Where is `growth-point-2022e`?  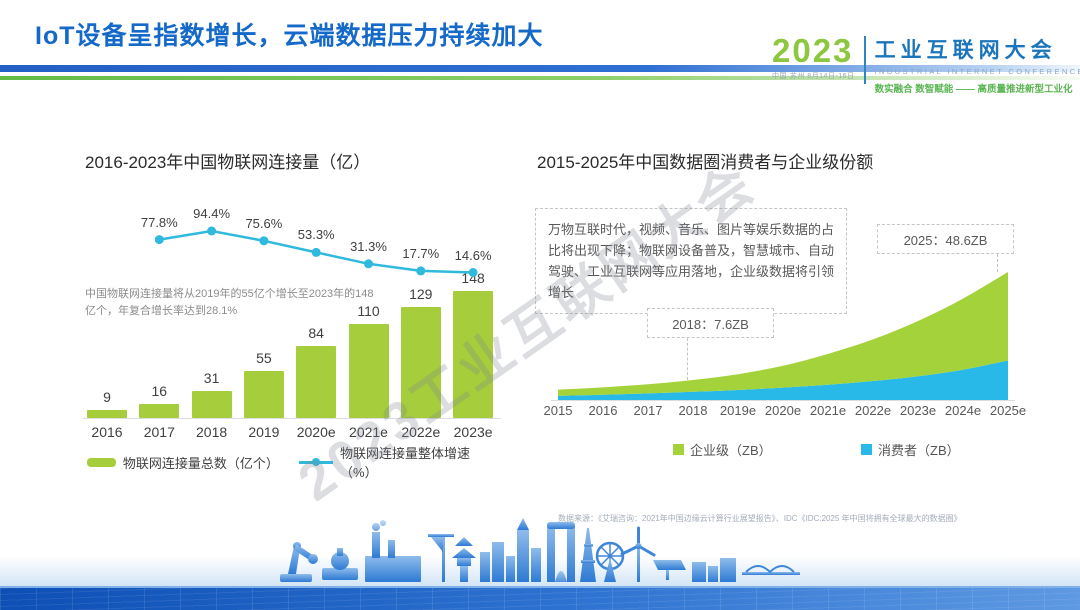
growth-point-2022e is located at coordinates (421, 271).